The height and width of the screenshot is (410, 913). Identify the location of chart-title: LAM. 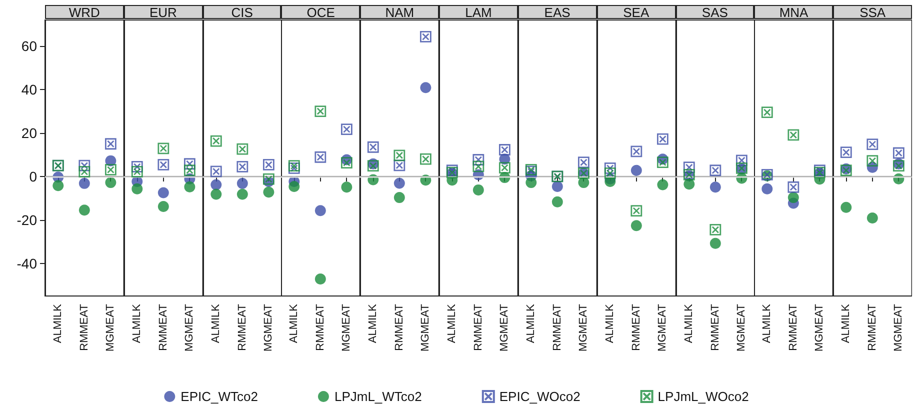
(478, 12).